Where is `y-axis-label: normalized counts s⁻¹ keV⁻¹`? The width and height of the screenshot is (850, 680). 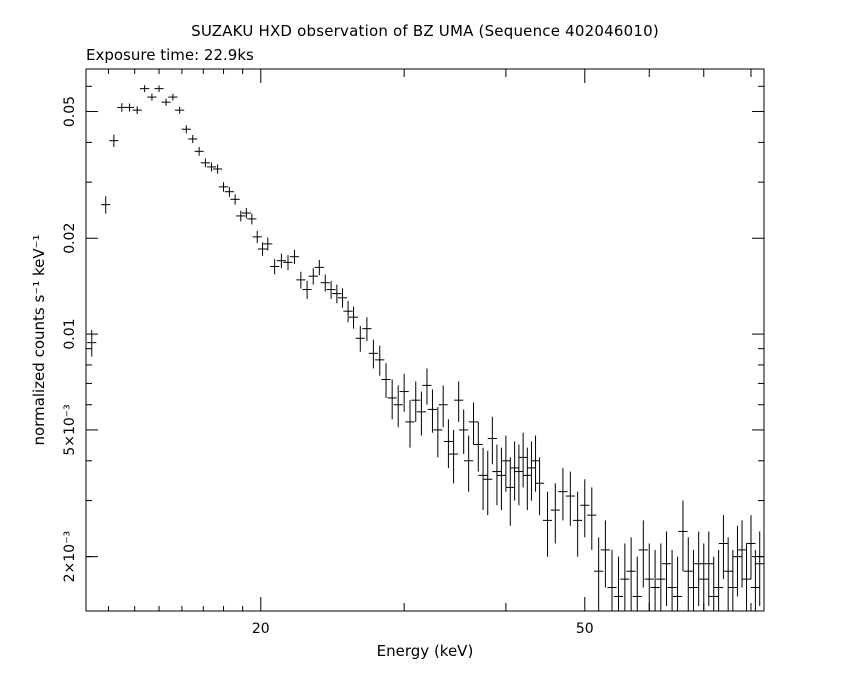 y-axis-label: normalized counts s⁻¹ keV⁻¹ is located at coordinates (39, 339).